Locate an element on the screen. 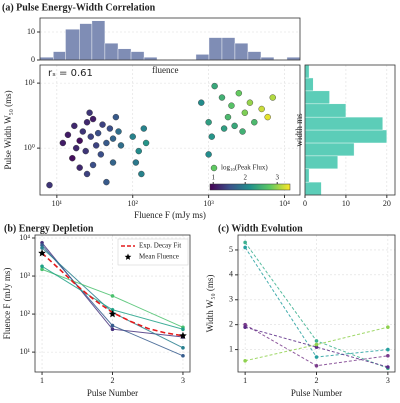  x-tick-label: 10³ is located at coordinates (208, 203).